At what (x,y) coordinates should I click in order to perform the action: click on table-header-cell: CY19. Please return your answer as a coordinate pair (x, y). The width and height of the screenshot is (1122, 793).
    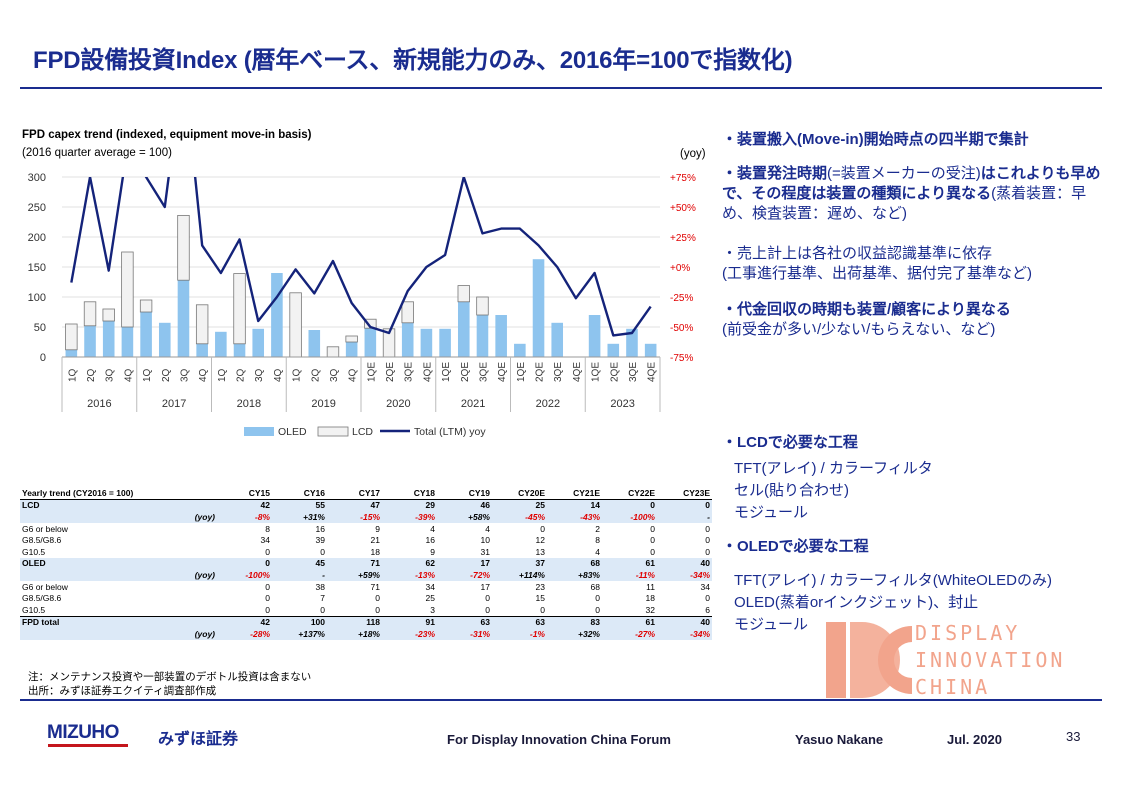
    Looking at the image, I should click on (464, 493).